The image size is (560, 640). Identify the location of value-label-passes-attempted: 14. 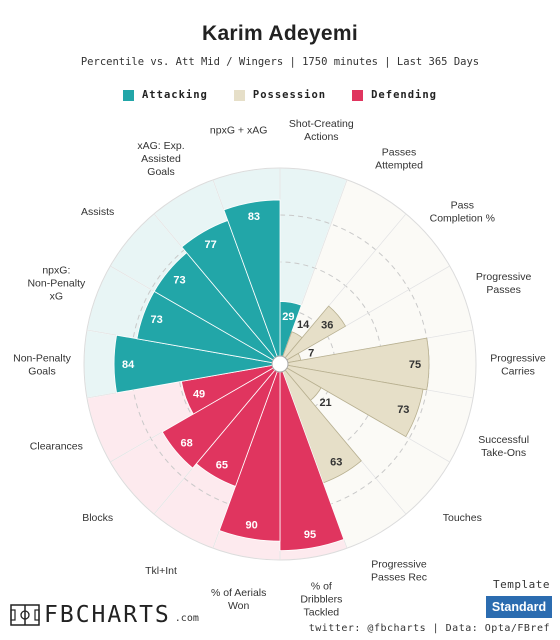
(303, 325).